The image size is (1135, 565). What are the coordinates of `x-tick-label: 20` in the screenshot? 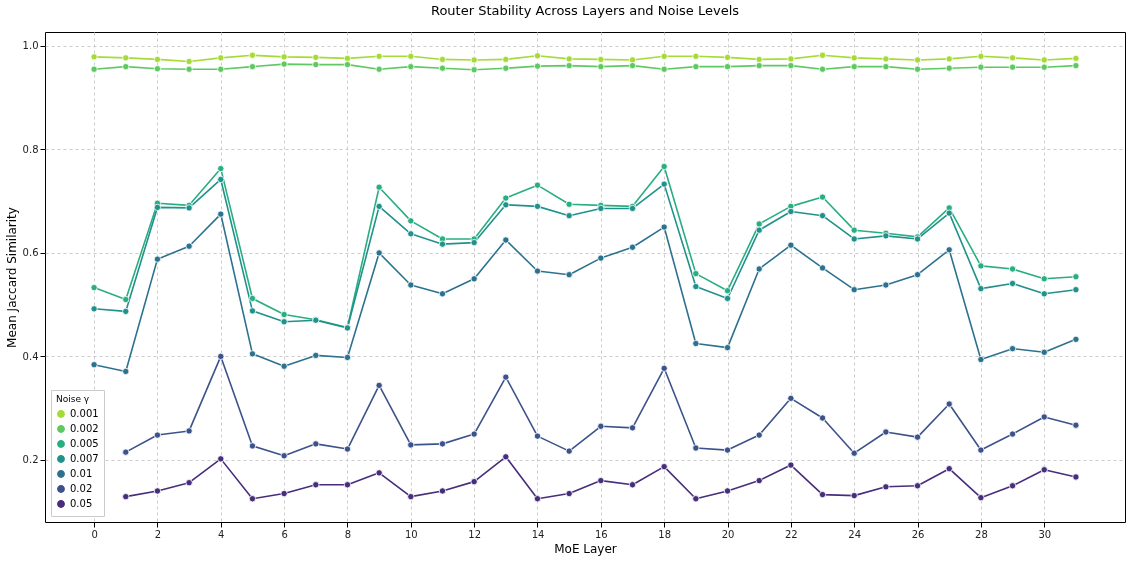 It's located at (728, 534).